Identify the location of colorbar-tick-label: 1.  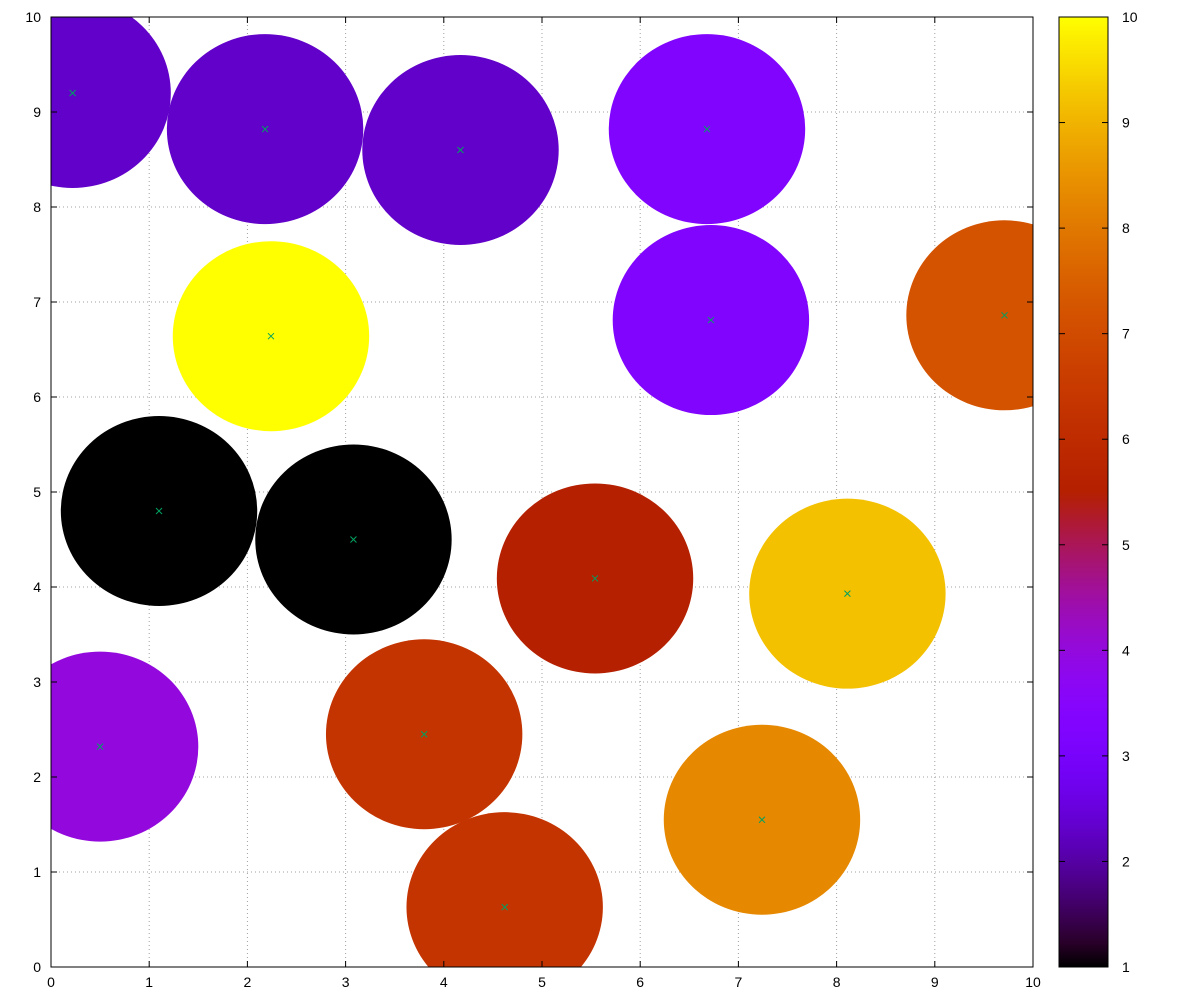
(1126, 967).